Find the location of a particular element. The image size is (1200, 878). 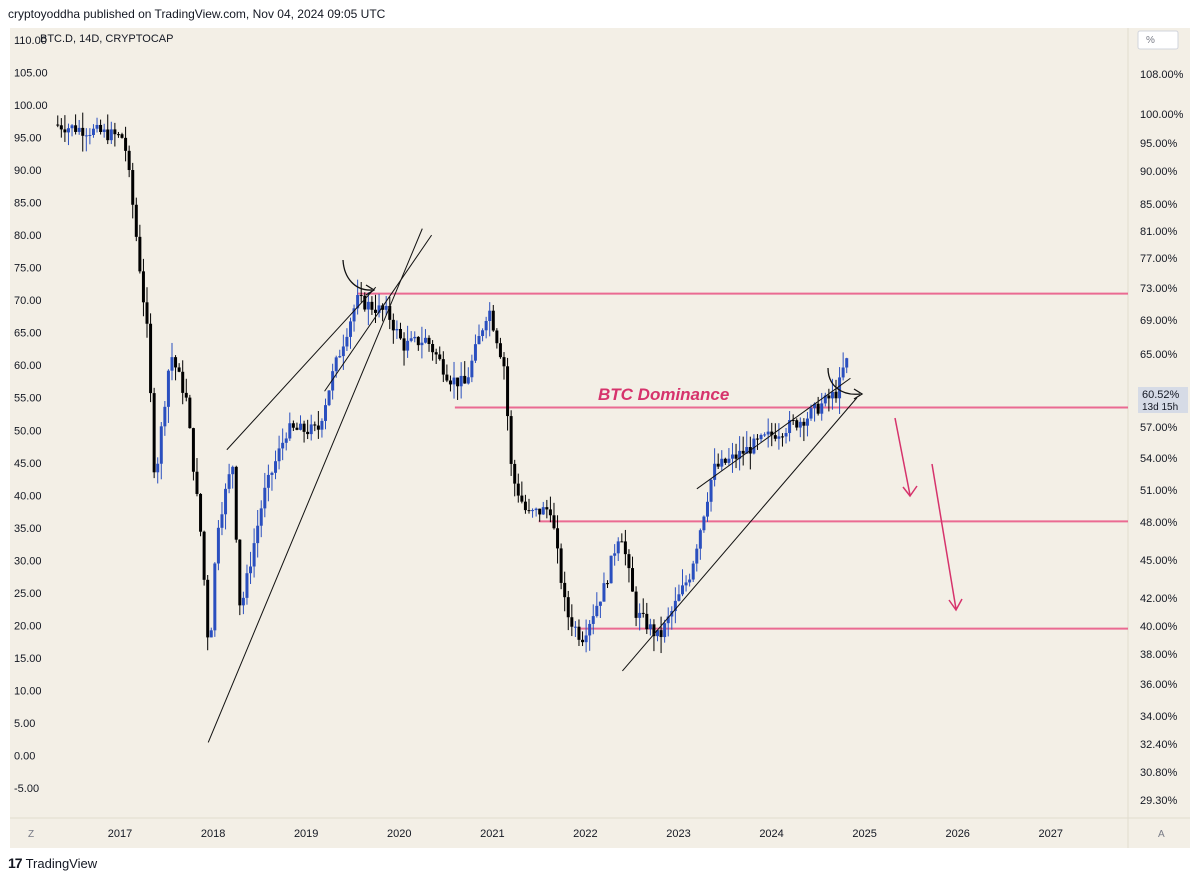

auto-scale-button: A is located at coordinates (1162, 833).